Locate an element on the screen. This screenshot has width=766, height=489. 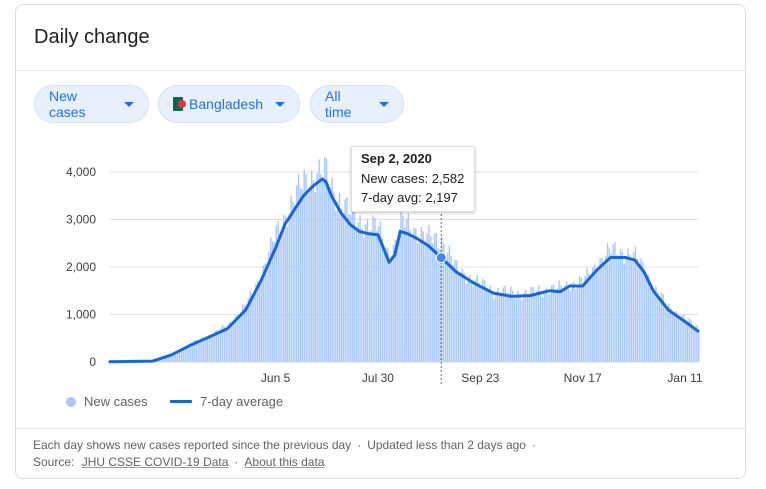
location-dropdown: Bangladesh is located at coordinates (229, 104).